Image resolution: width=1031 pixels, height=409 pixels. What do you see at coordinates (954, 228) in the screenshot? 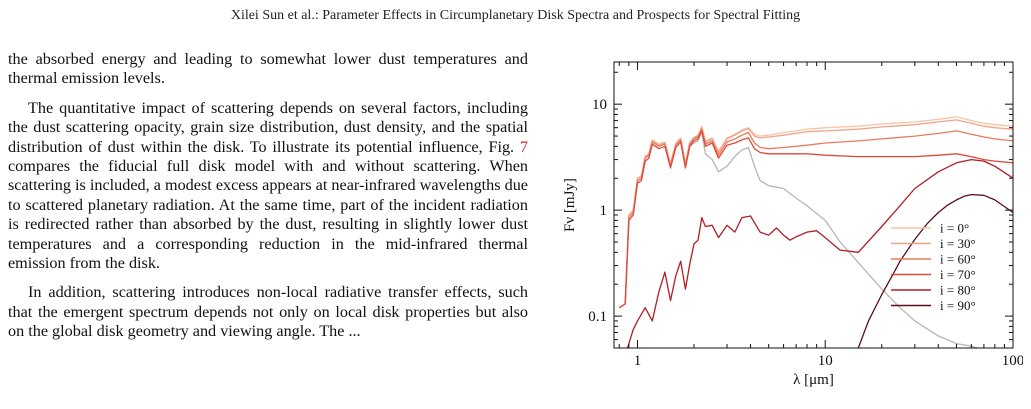
I see `legend-entry: i = 0°` at bounding box center [954, 228].